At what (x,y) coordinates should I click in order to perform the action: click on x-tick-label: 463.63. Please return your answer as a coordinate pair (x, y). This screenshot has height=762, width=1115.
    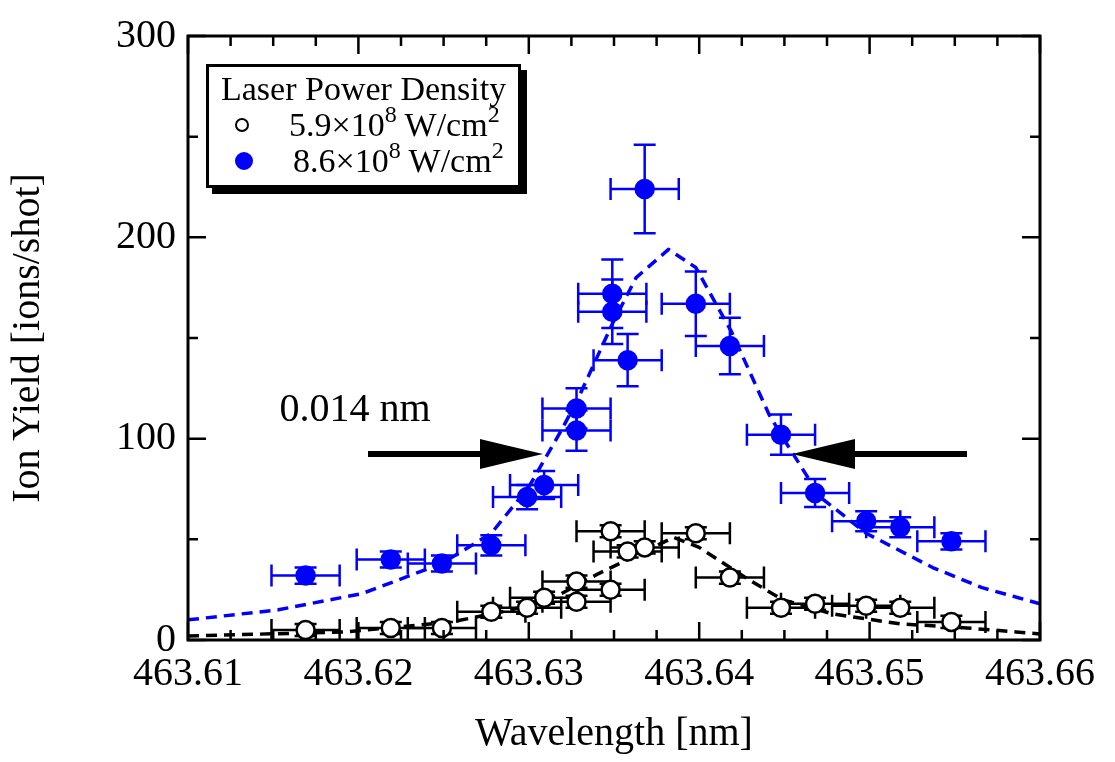
    Looking at the image, I should click on (528, 671).